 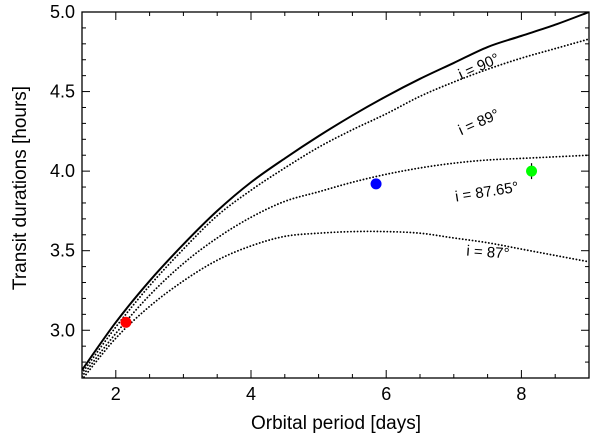 I want to click on y-tick-label: 3.0, so click(x=62, y=330).